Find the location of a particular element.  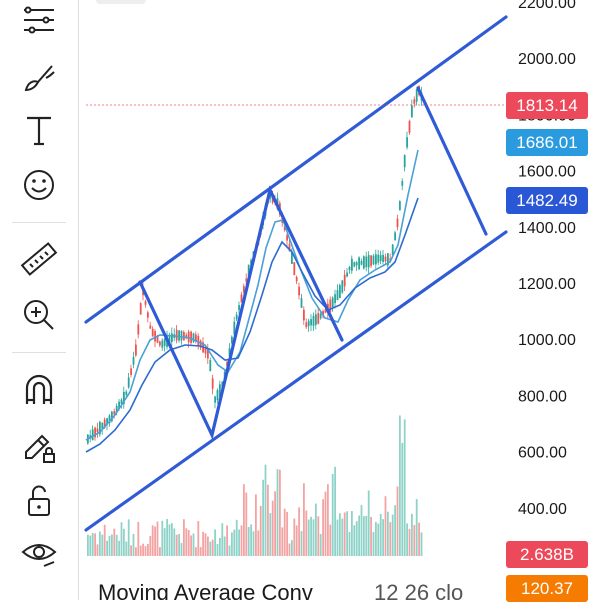

zoom-in-icon is located at coordinates (39, 315).